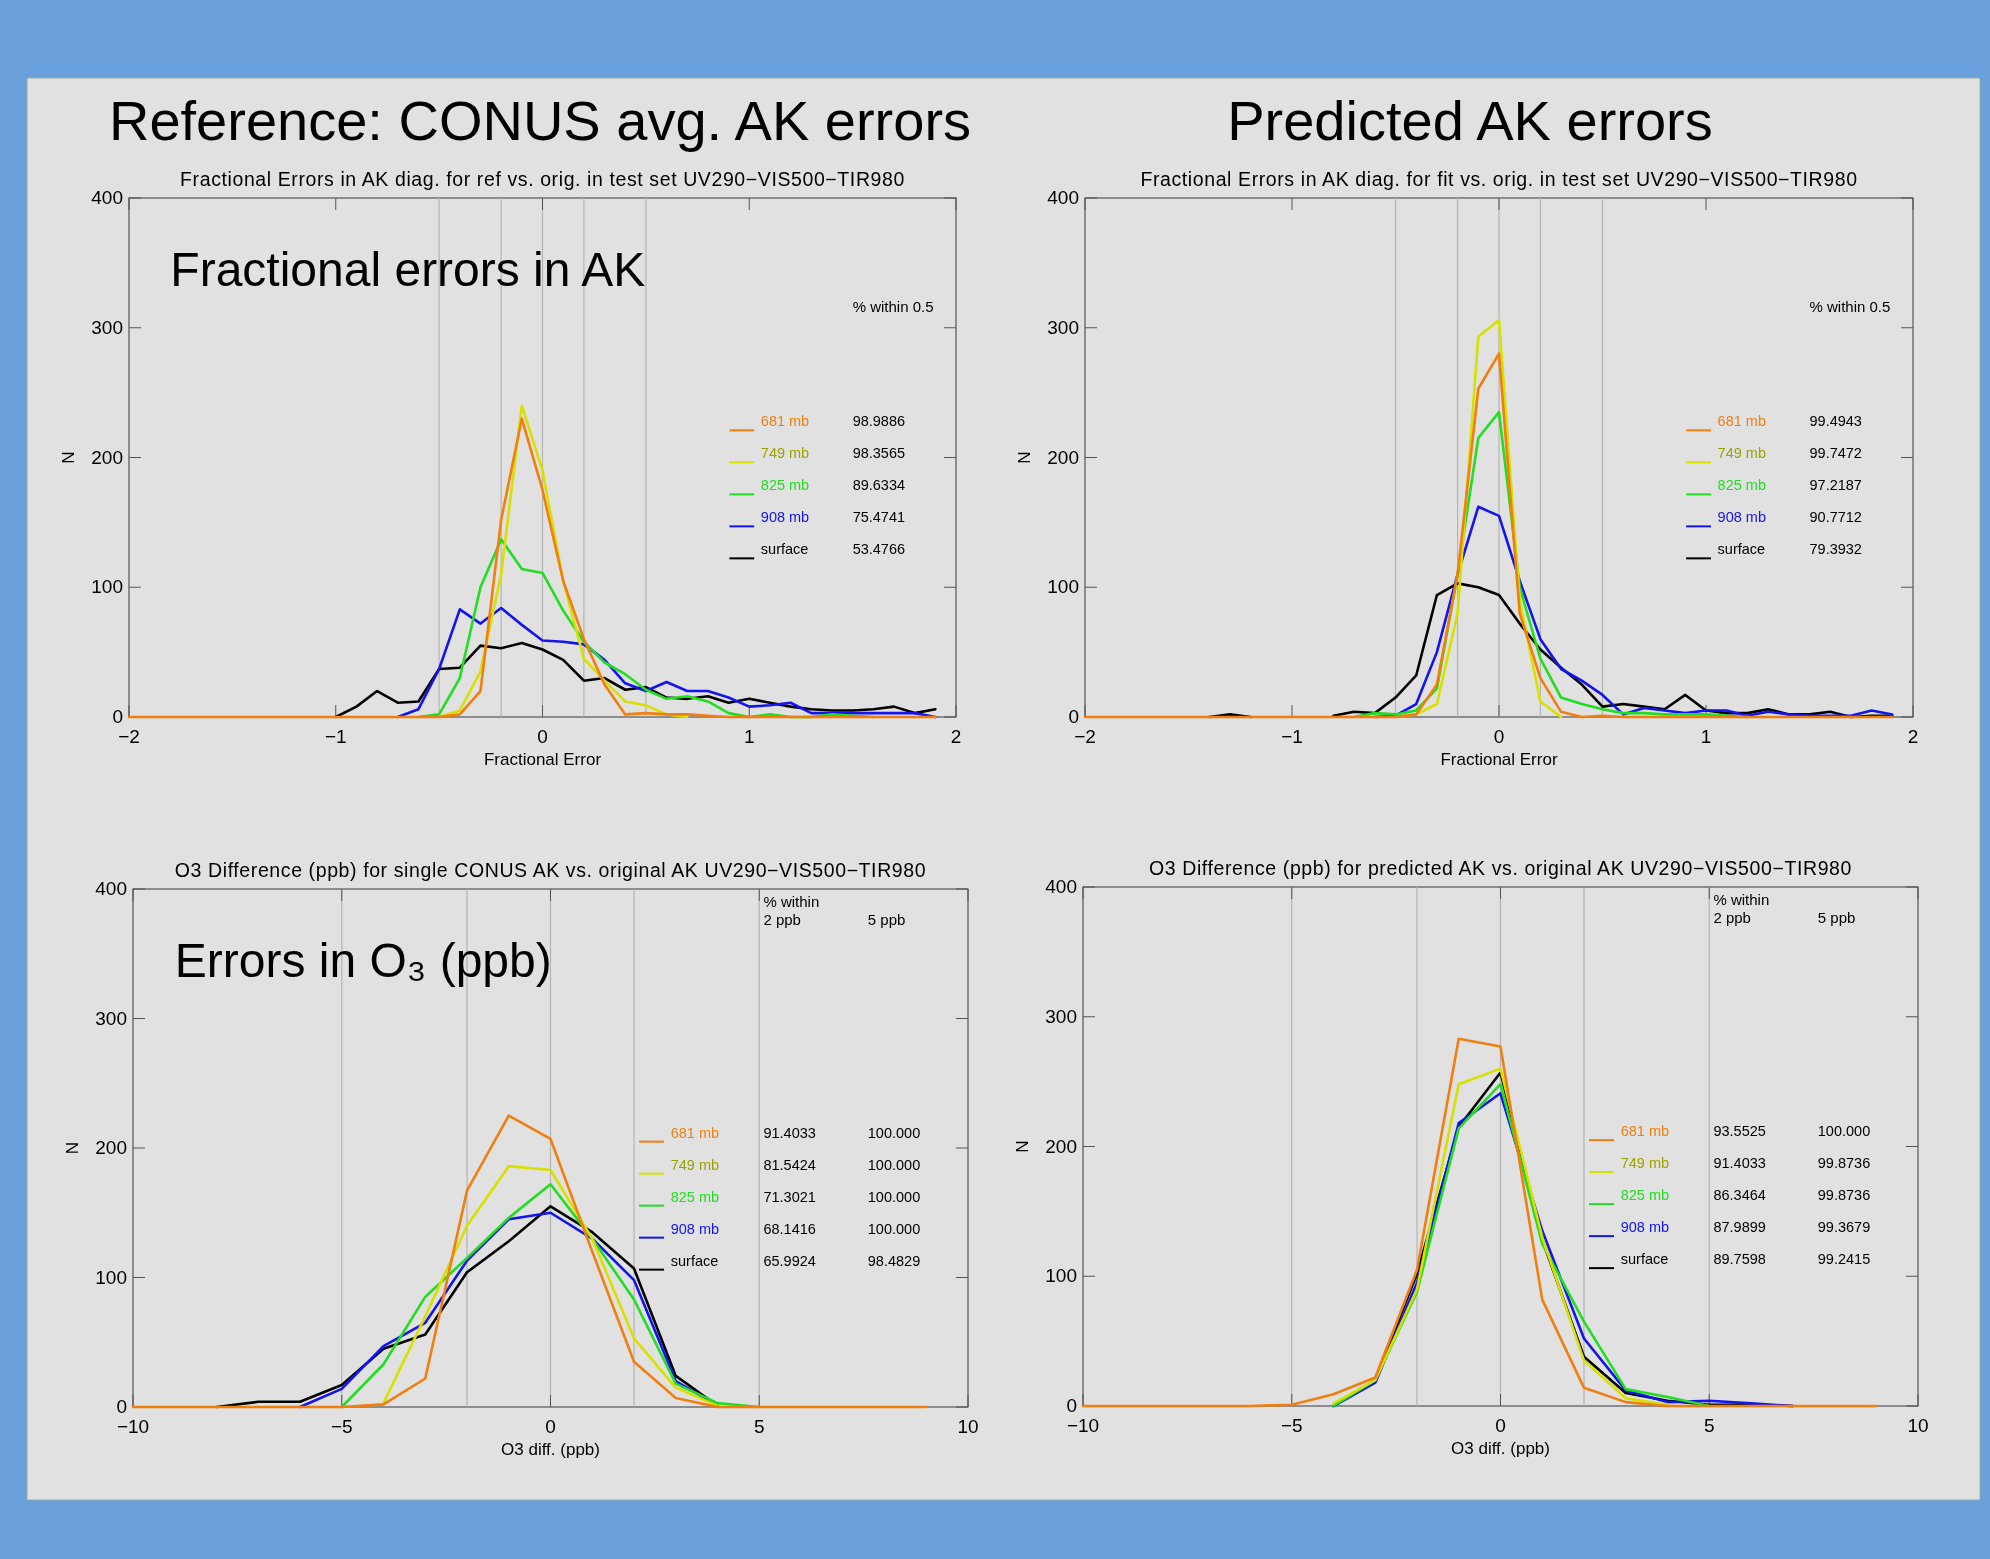 The width and height of the screenshot is (1990, 1559). What do you see at coordinates (789, 1260) in the screenshot?
I see `annotation: 65.9924` at bounding box center [789, 1260].